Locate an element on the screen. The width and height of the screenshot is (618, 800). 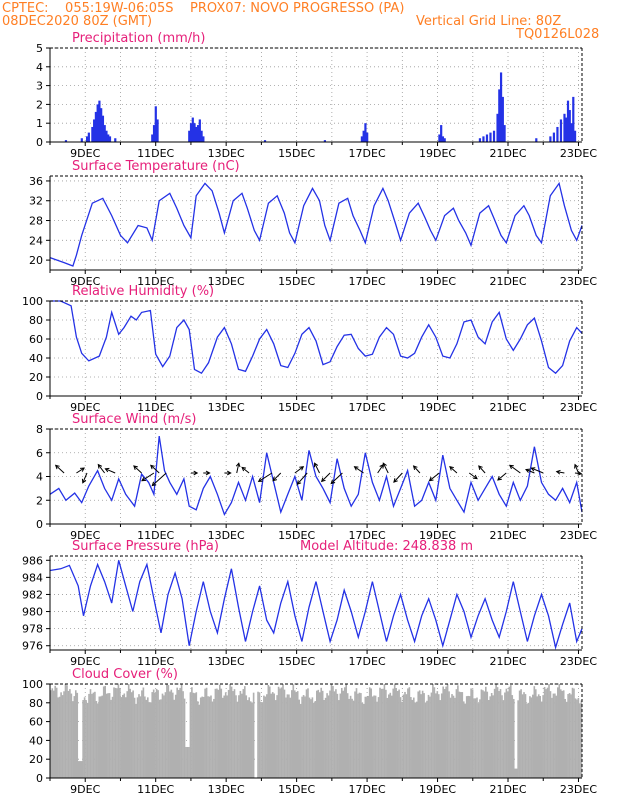
x-tick-label: 15DEC is located at coordinates (296, 535).